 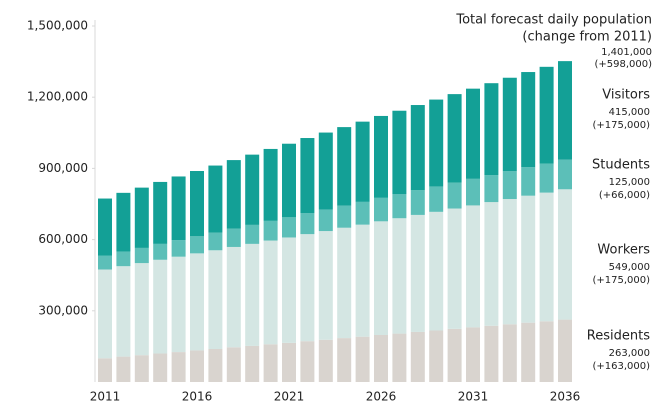 I want to click on total-value: 1,401,000, so click(x=626, y=52).